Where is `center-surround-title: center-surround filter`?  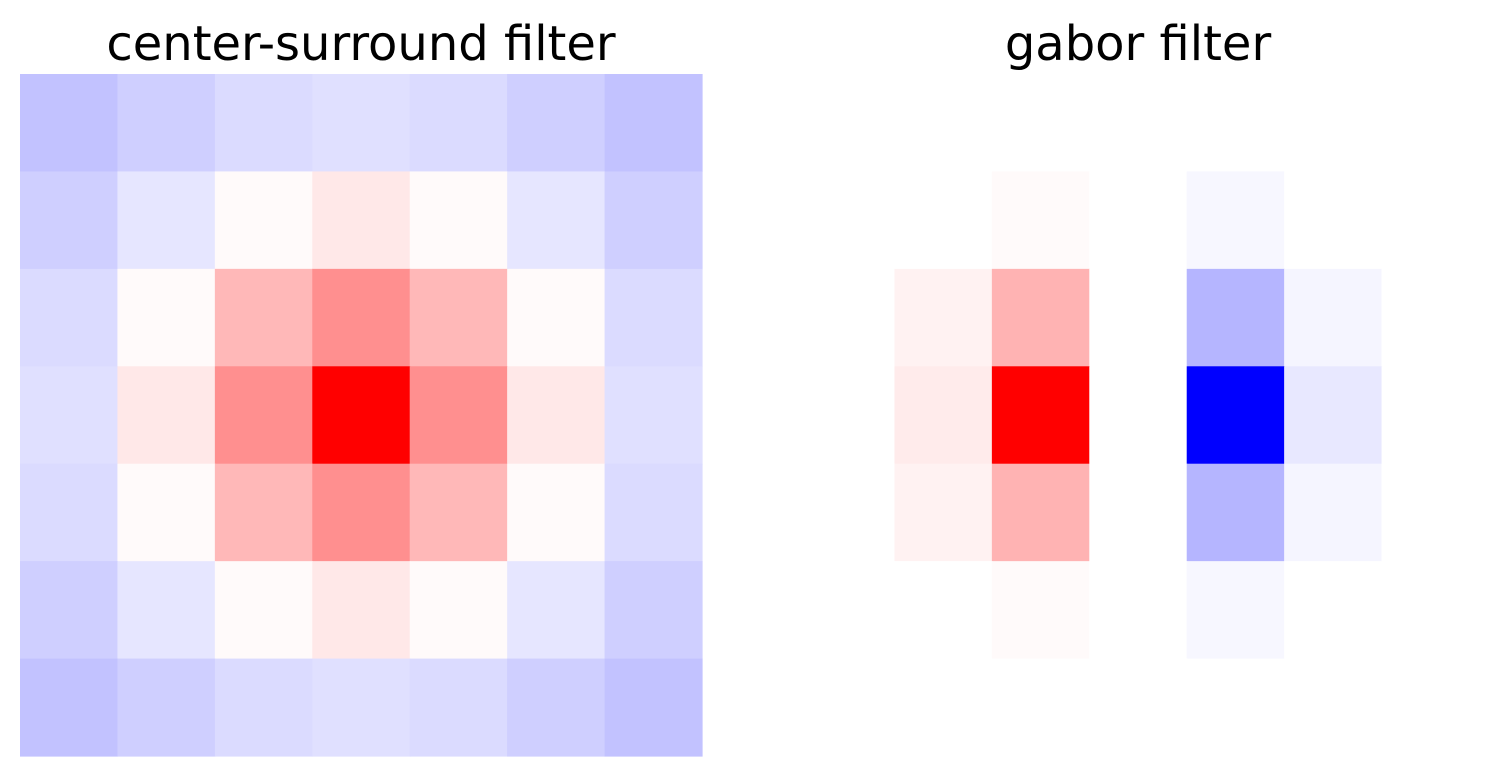
center-surround-title: center-surround filter is located at coordinates (361, 44).